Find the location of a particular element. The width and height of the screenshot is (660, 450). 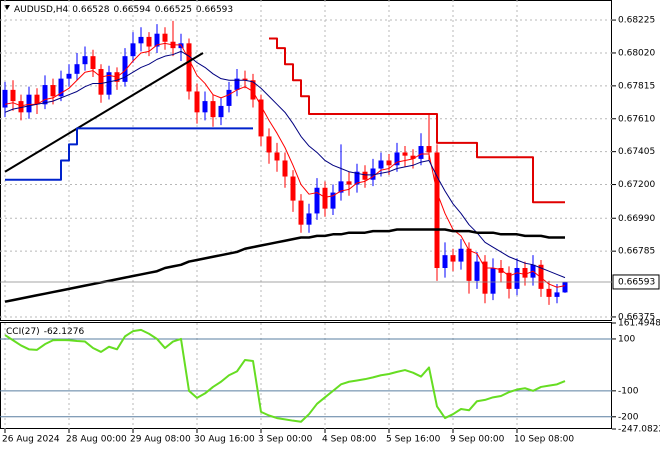

current-price-label: 0.66593 is located at coordinates (636, 282).